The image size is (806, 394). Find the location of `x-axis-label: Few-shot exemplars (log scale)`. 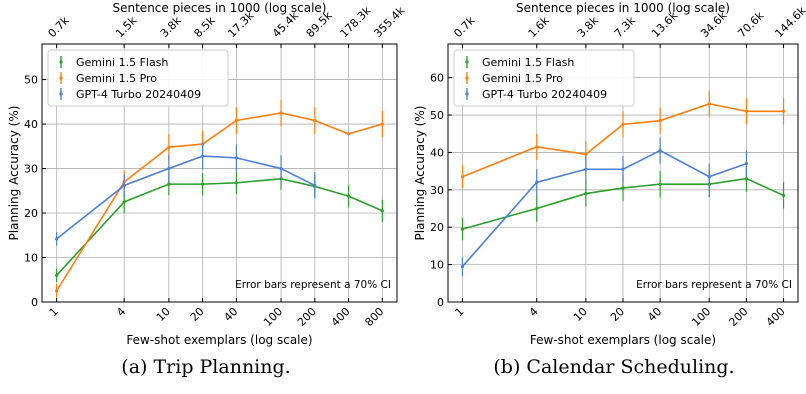

x-axis-label: Few-shot exemplars (log scale) is located at coordinates (219, 340).